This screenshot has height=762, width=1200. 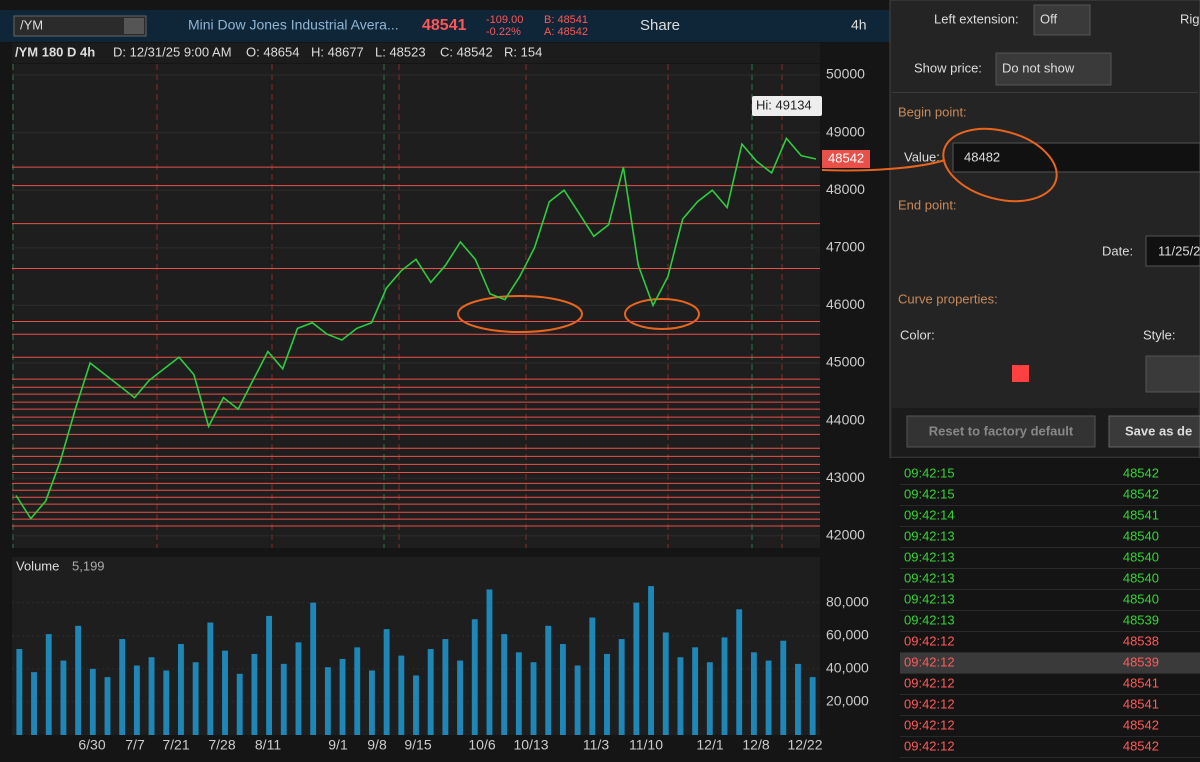 I want to click on date-input-text: 11/25/2, so click(x=1179, y=250).